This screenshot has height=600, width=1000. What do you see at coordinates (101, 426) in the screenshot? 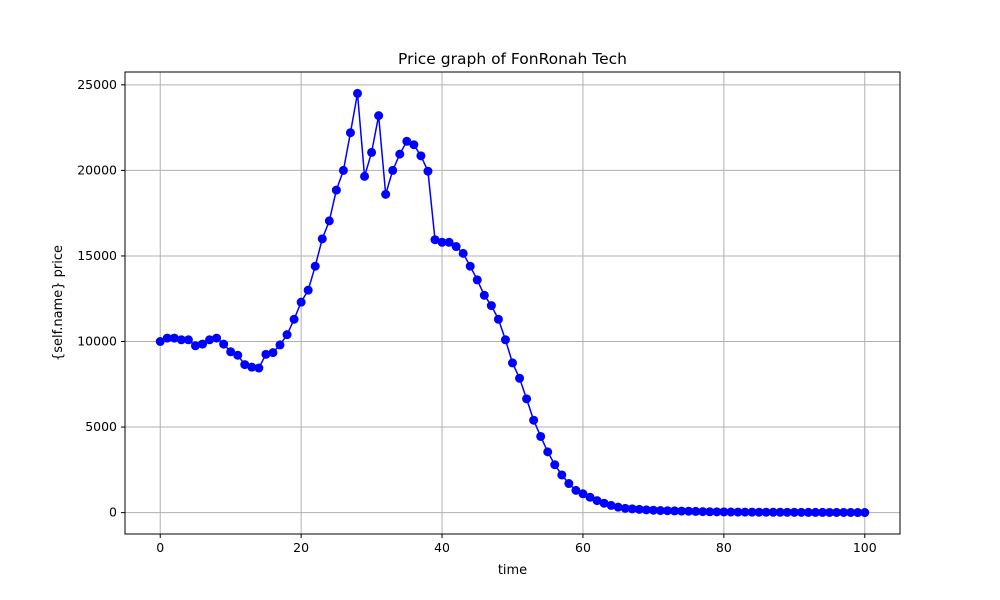
I see `y-tick-label: 5000` at bounding box center [101, 426].